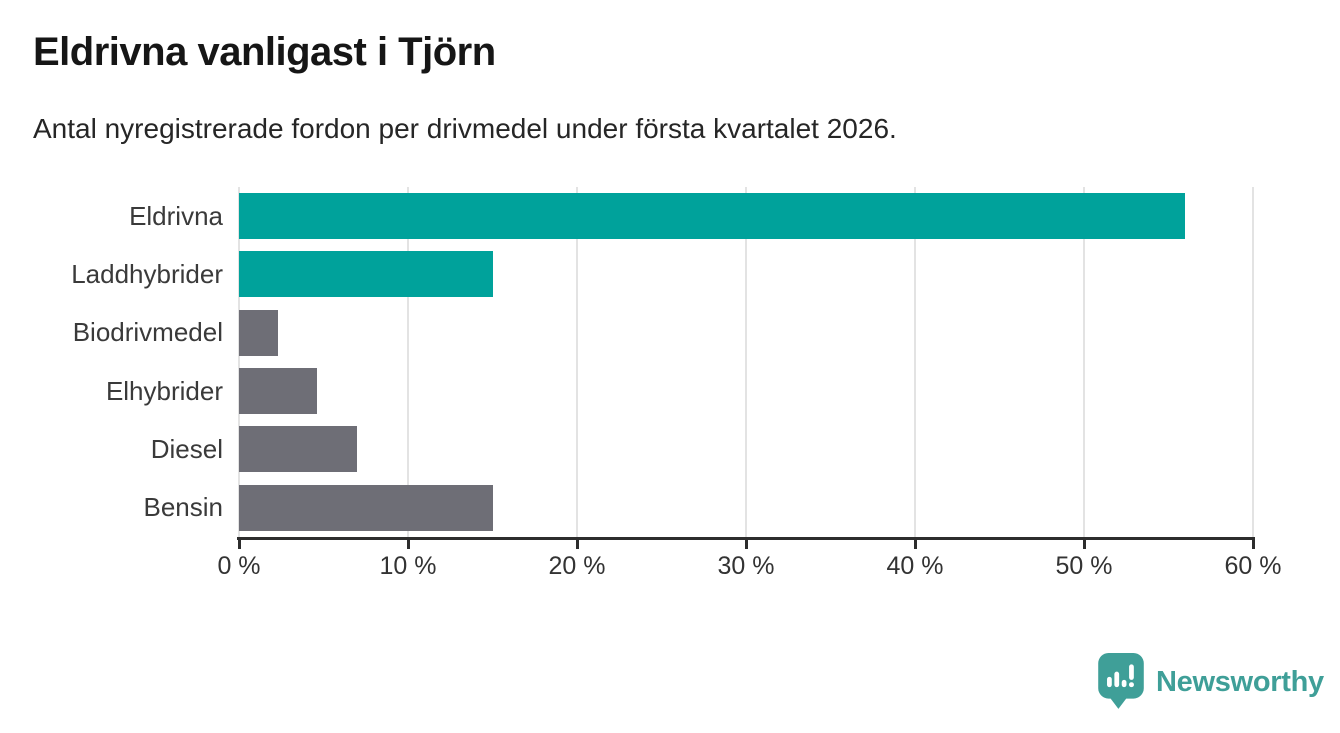 The height and width of the screenshot is (733, 1340). What do you see at coordinates (1121, 681) in the screenshot?
I see `newsworthy-speech-bubble-barchart-icon` at bounding box center [1121, 681].